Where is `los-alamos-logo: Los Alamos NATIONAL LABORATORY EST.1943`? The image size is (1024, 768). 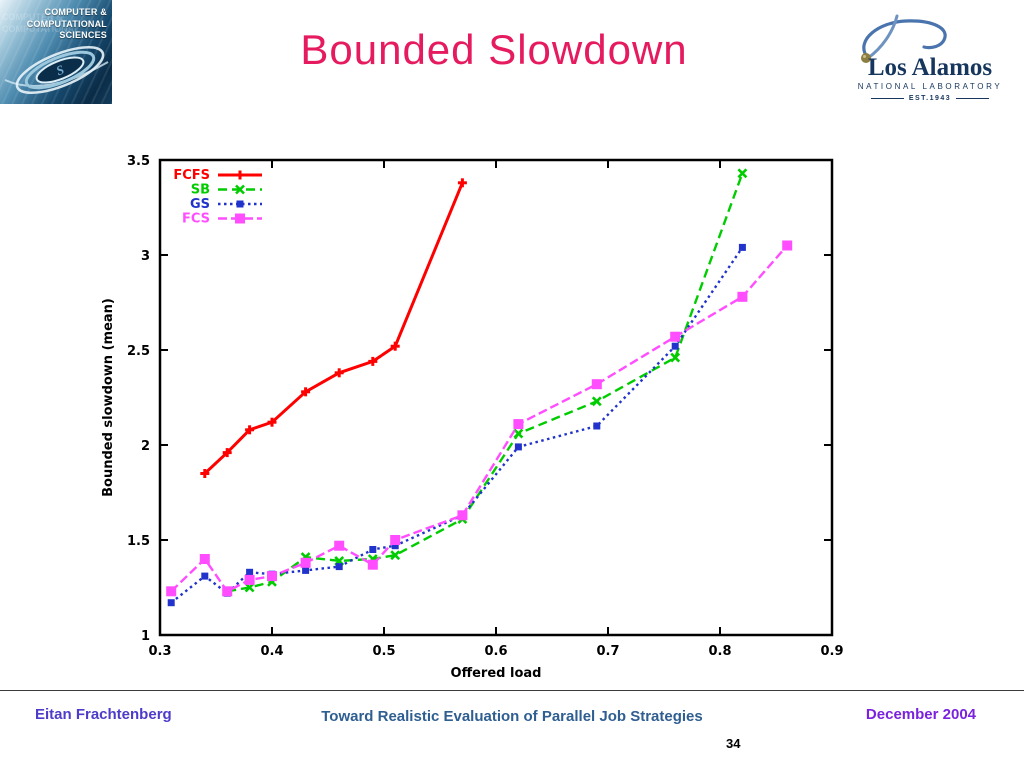 los-alamos-logo: Los Alamos NATIONAL LABORATORY EST.1943 is located at coordinates (930, 61).